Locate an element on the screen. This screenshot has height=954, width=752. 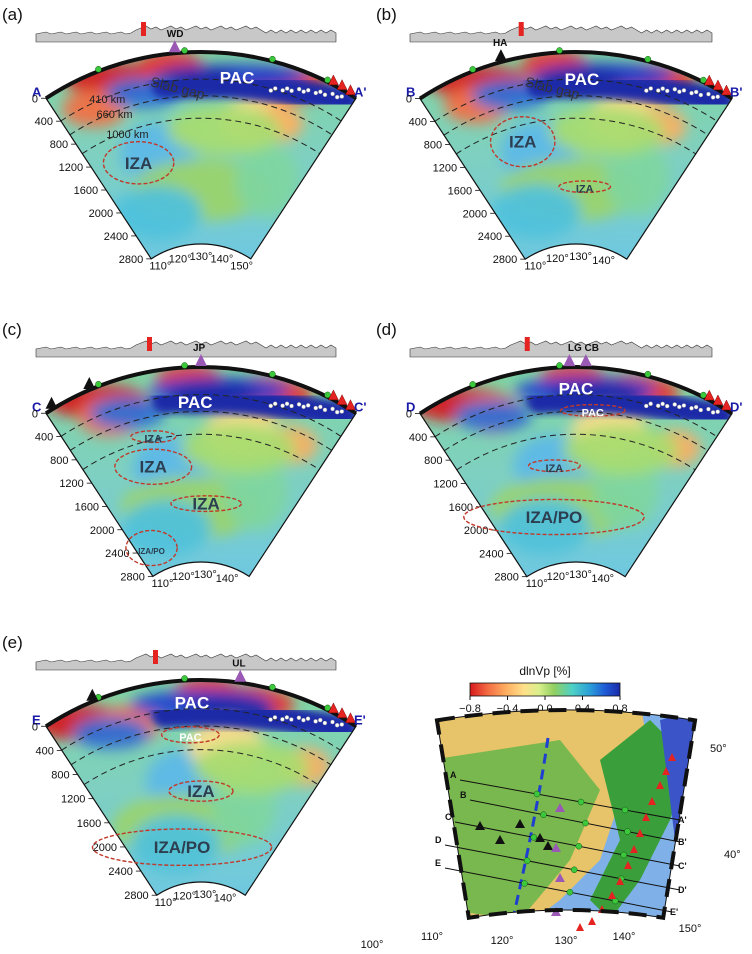
land-plains is located at coordinates (518, 829).